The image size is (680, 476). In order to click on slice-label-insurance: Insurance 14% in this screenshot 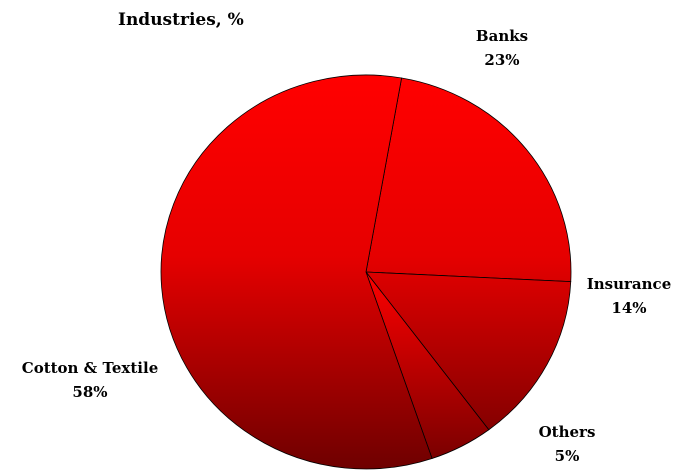, I will do `click(629, 296)`.